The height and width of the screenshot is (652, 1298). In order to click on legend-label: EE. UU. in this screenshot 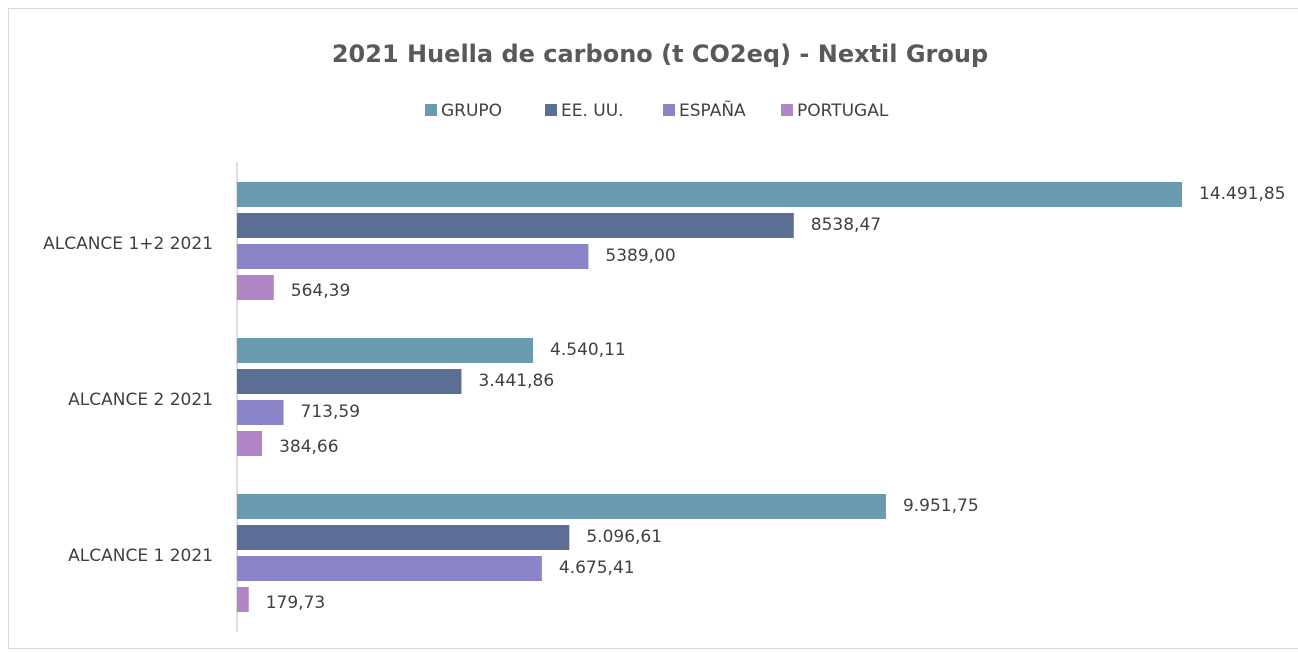, I will do `click(592, 111)`.